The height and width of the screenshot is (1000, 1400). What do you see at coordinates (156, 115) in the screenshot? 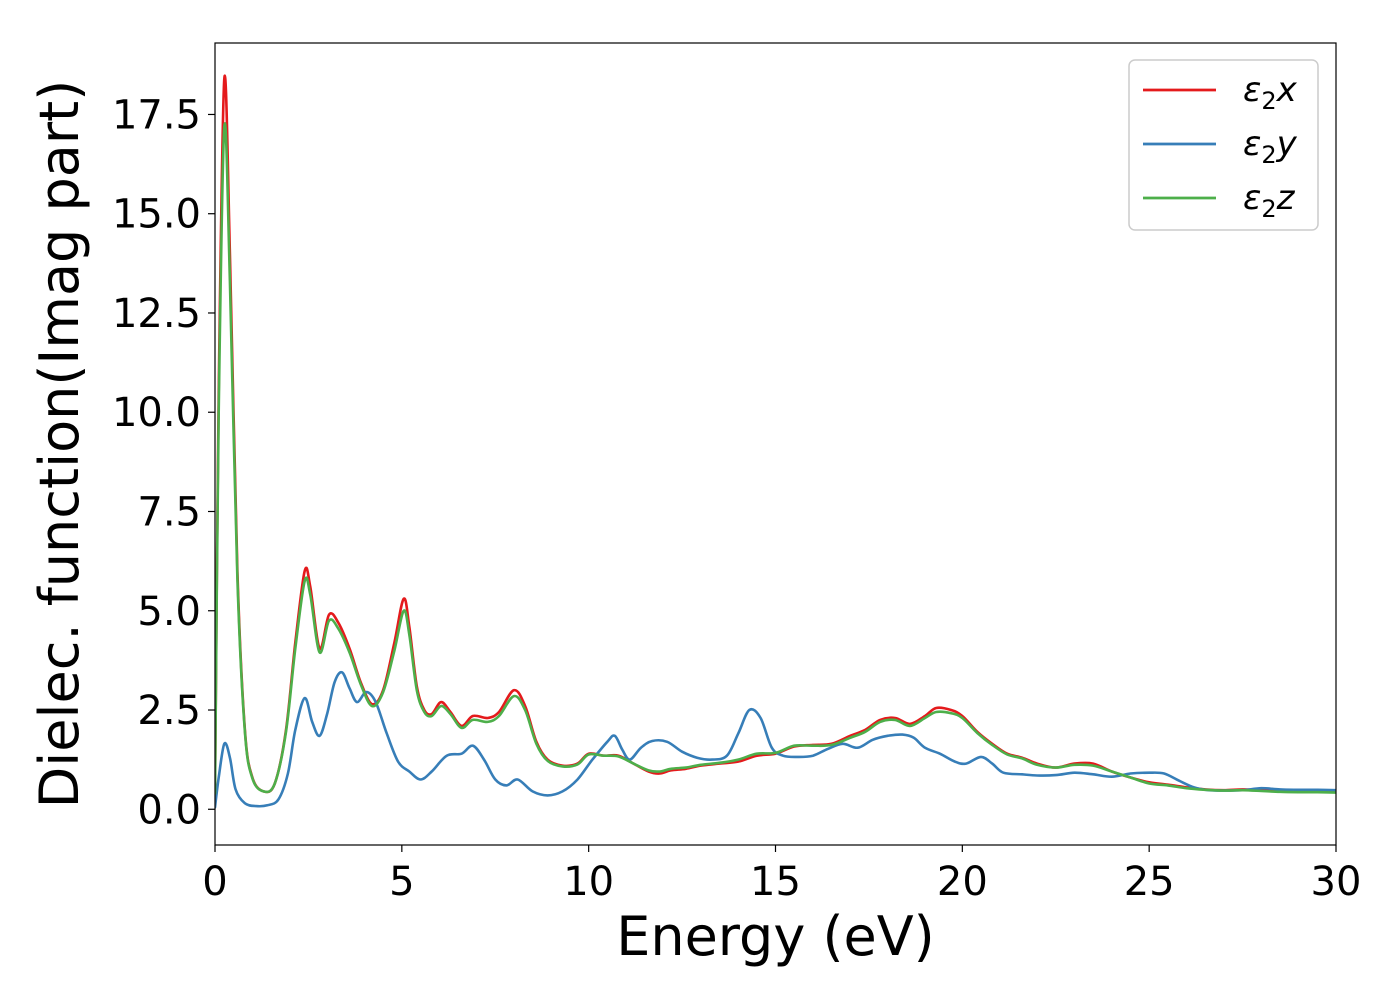
I see `y-tick-label: 17.5` at bounding box center [156, 115].